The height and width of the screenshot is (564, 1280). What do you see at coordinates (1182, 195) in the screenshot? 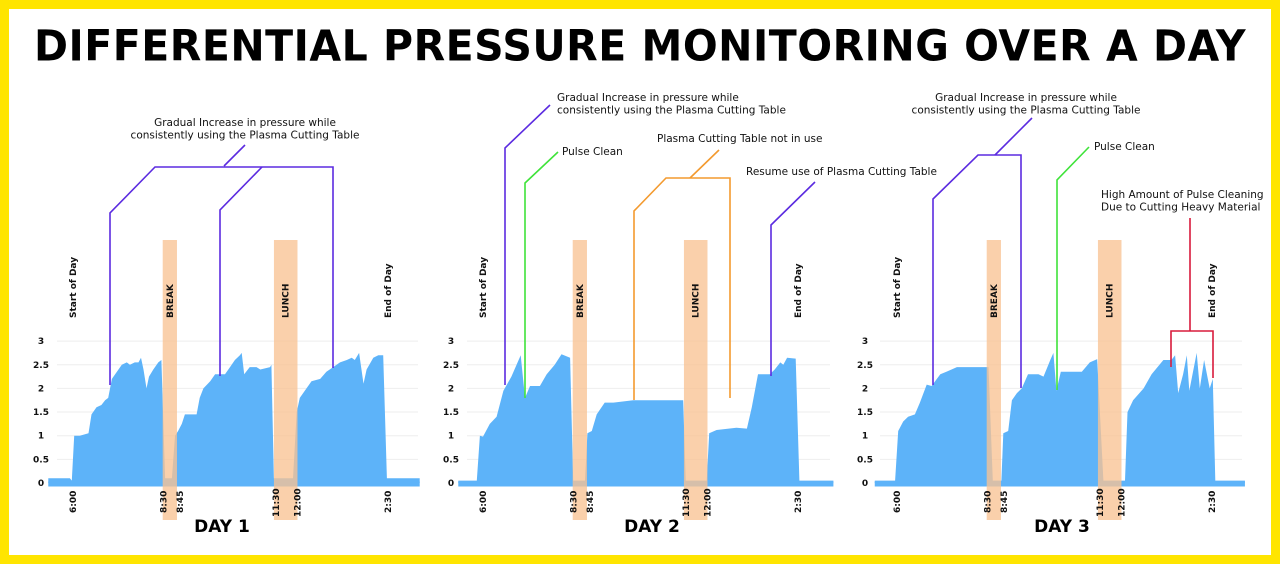
I see `annotation-text: High Amount of Pulse Cleaning` at bounding box center [1182, 195].